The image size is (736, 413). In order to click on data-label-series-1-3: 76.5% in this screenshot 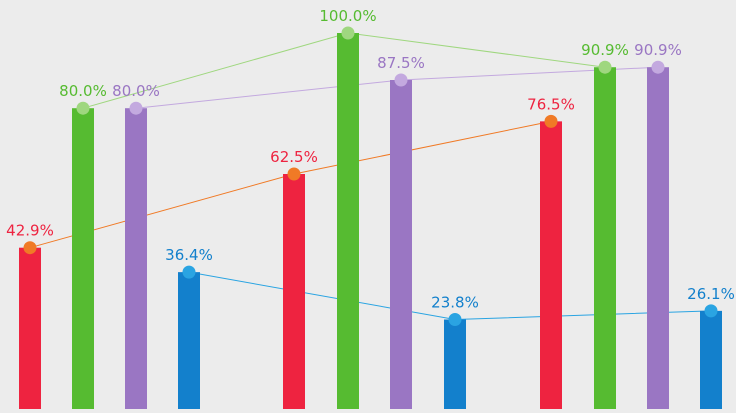, I will do `click(551, 104)`.